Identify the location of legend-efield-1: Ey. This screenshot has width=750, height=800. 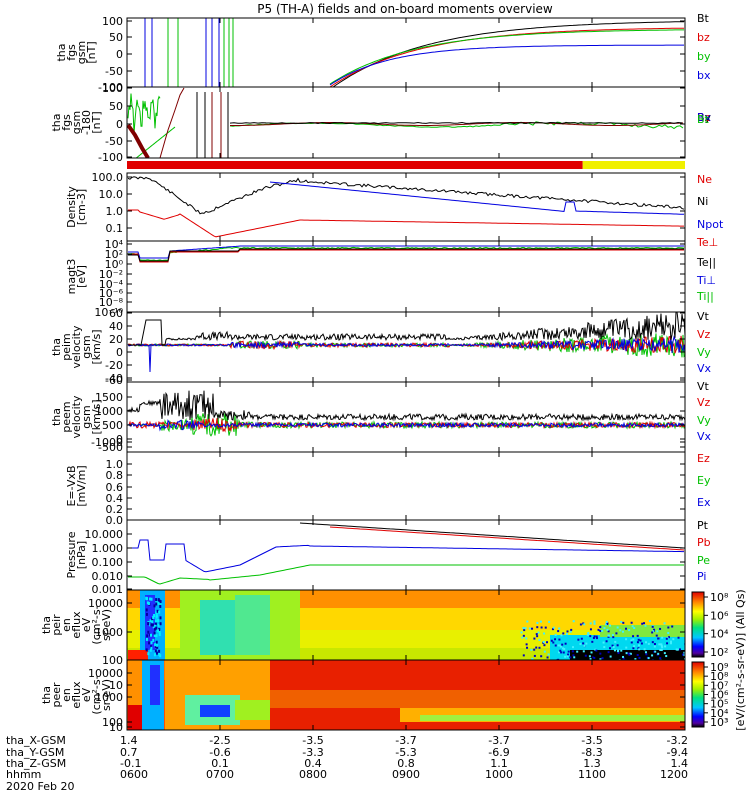
(704, 480).